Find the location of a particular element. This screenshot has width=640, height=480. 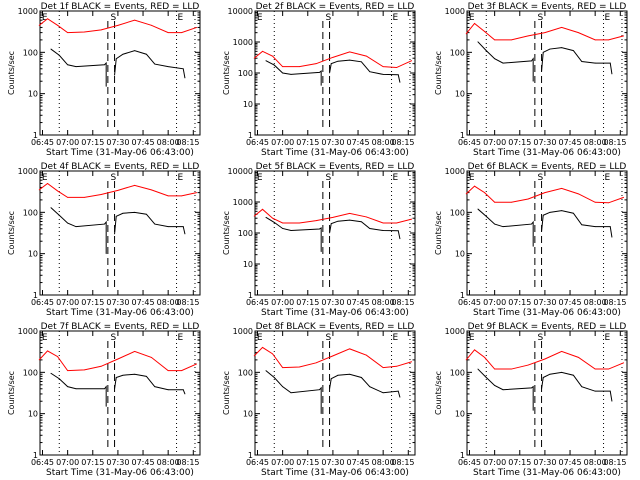

y-tick-label: 1000 is located at coordinates (455, 331).